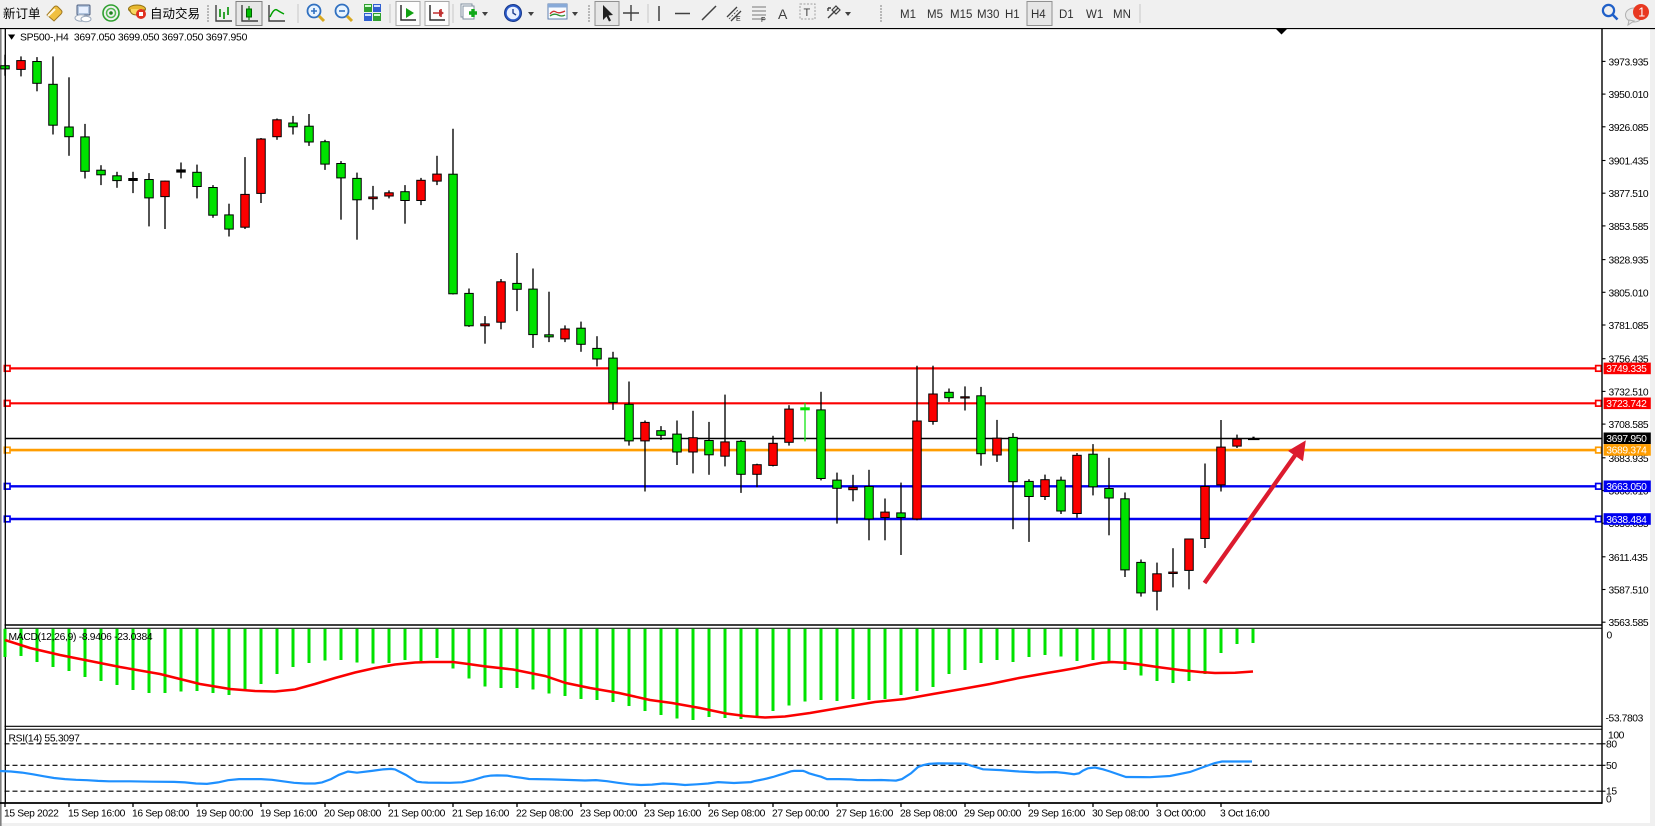  What do you see at coordinates (161, 814) in the screenshot?
I see `svg-text: 16 Sep 08:00` at bounding box center [161, 814].